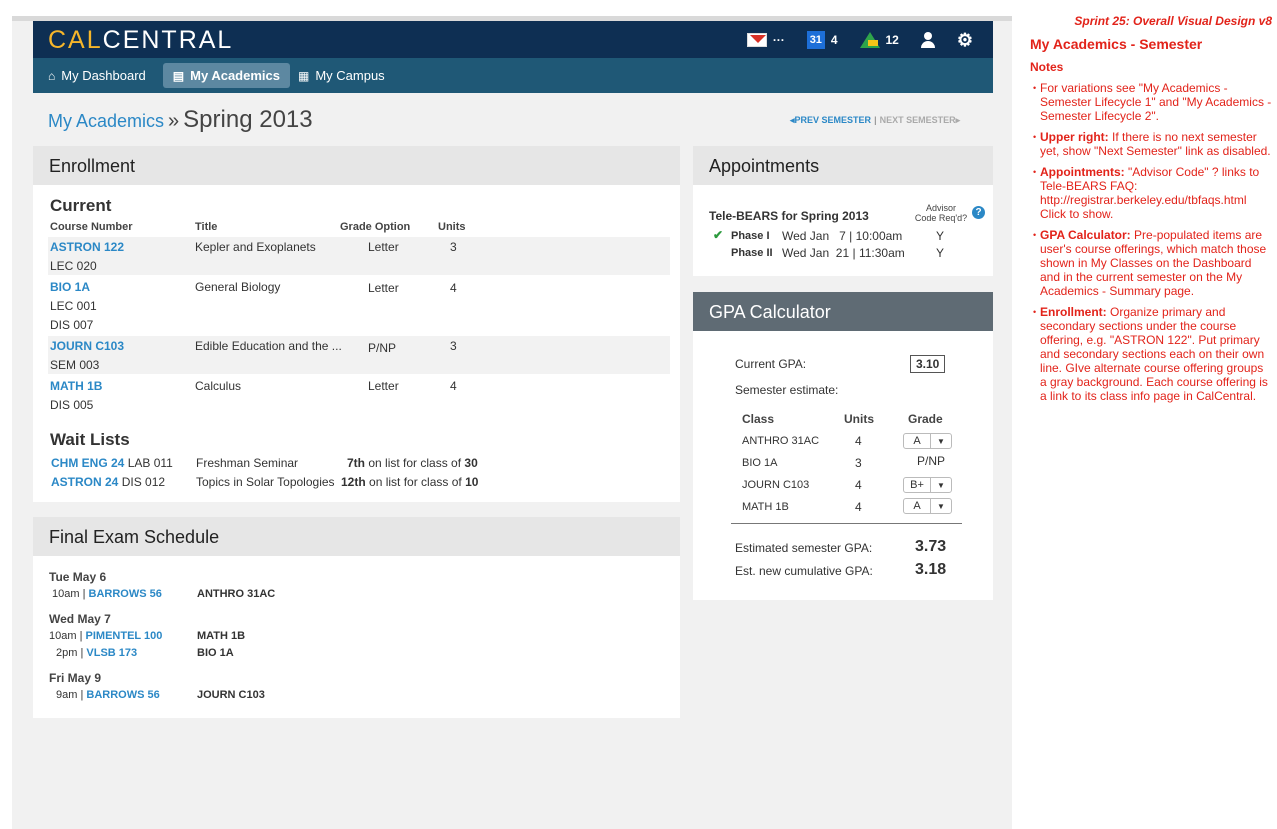  What do you see at coordinates (106, 121) in the screenshot?
I see `breadcrumb-my-academics: My Academics` at bounding box center [106, 121].